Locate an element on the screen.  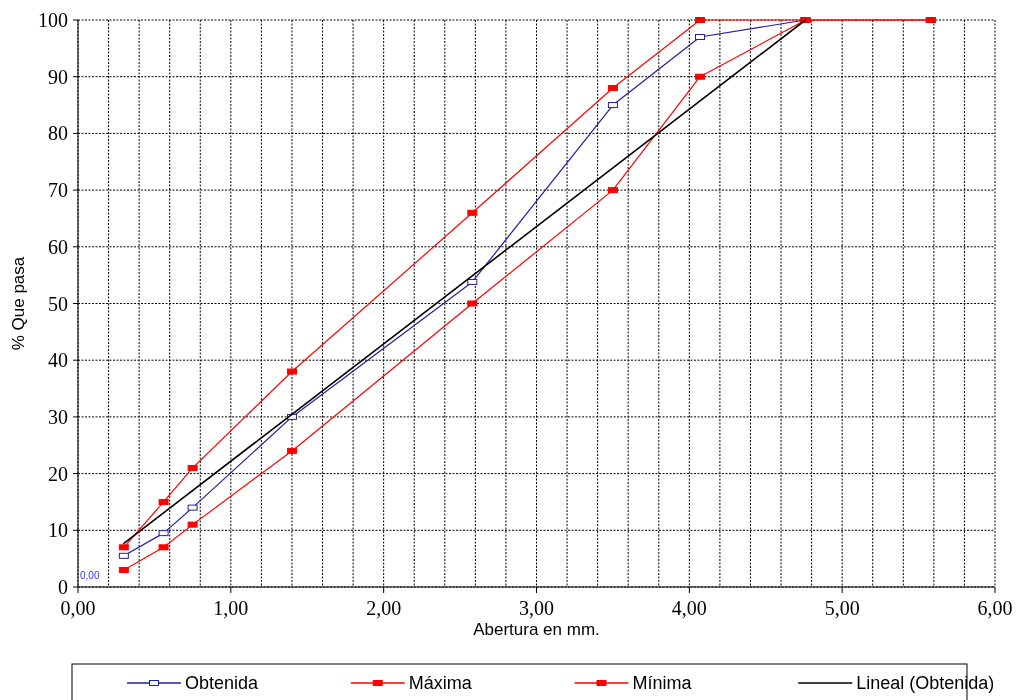
y-tick-label: 80 is located at coordinates (58, 133).